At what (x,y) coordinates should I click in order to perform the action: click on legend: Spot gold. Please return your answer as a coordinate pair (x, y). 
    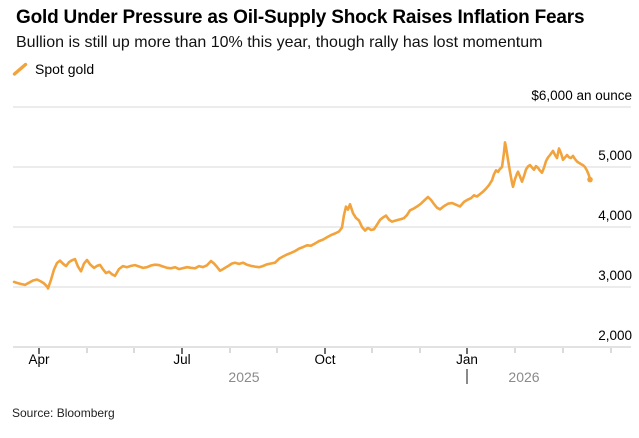
    Looking at the image, I should click on (53, 69).